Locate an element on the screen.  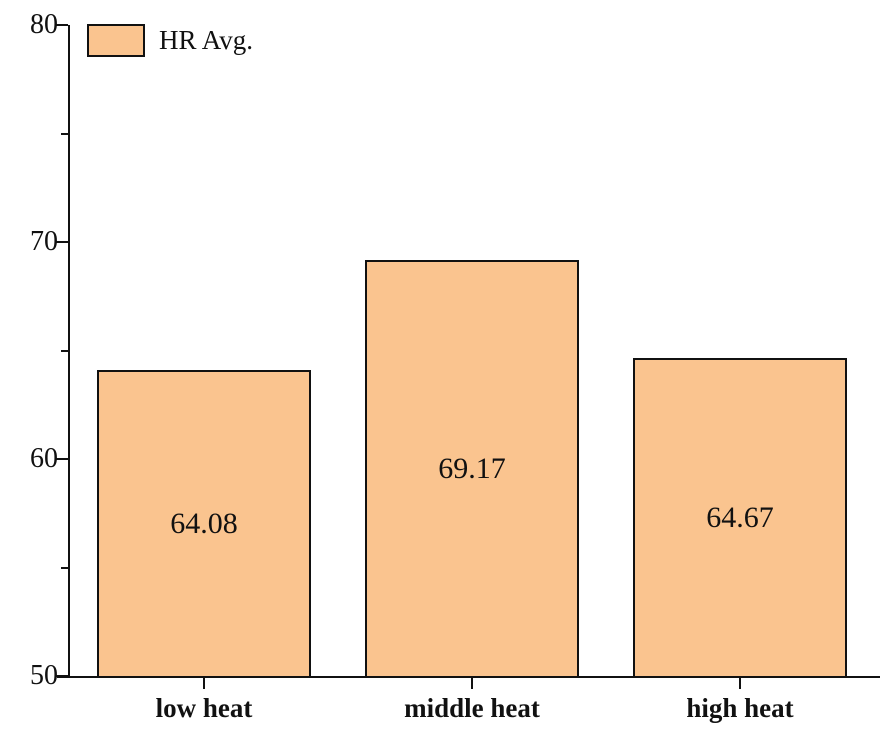
bar-value-label: 69.17 is located at coordinates (472, 468).